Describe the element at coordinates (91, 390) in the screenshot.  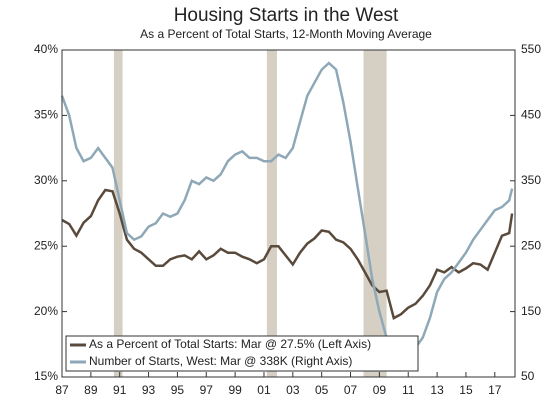
I see `x-tick-label: 89` at that location.